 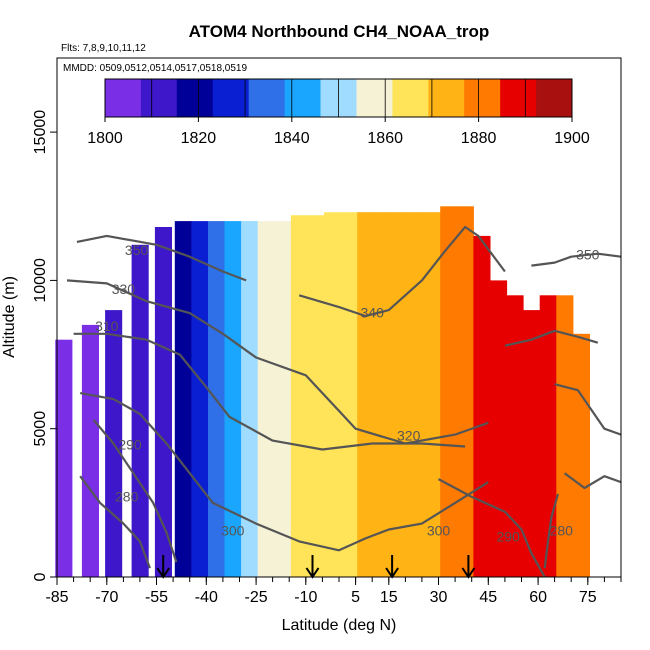 I want to click on x-tick-label: 30, so click(x=439, y=597).